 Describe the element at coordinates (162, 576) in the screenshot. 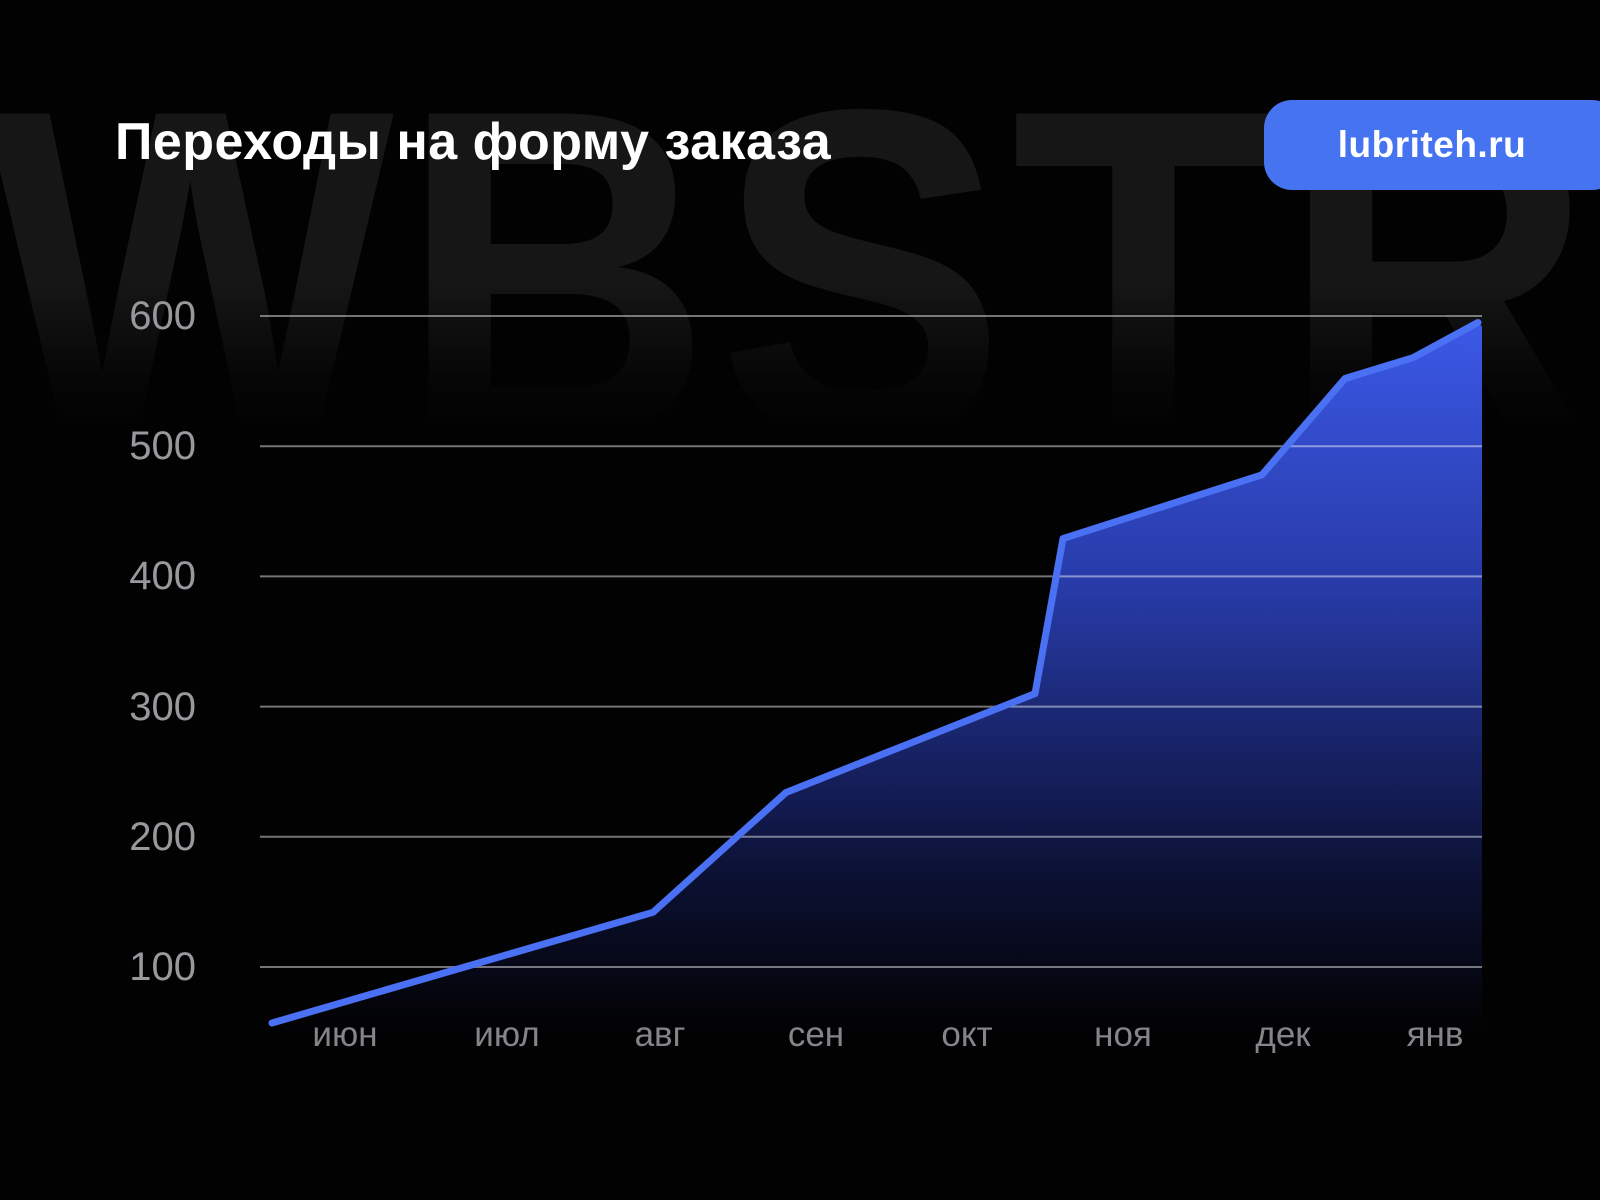

I see `y-axis-tick-400: 400` at that location.